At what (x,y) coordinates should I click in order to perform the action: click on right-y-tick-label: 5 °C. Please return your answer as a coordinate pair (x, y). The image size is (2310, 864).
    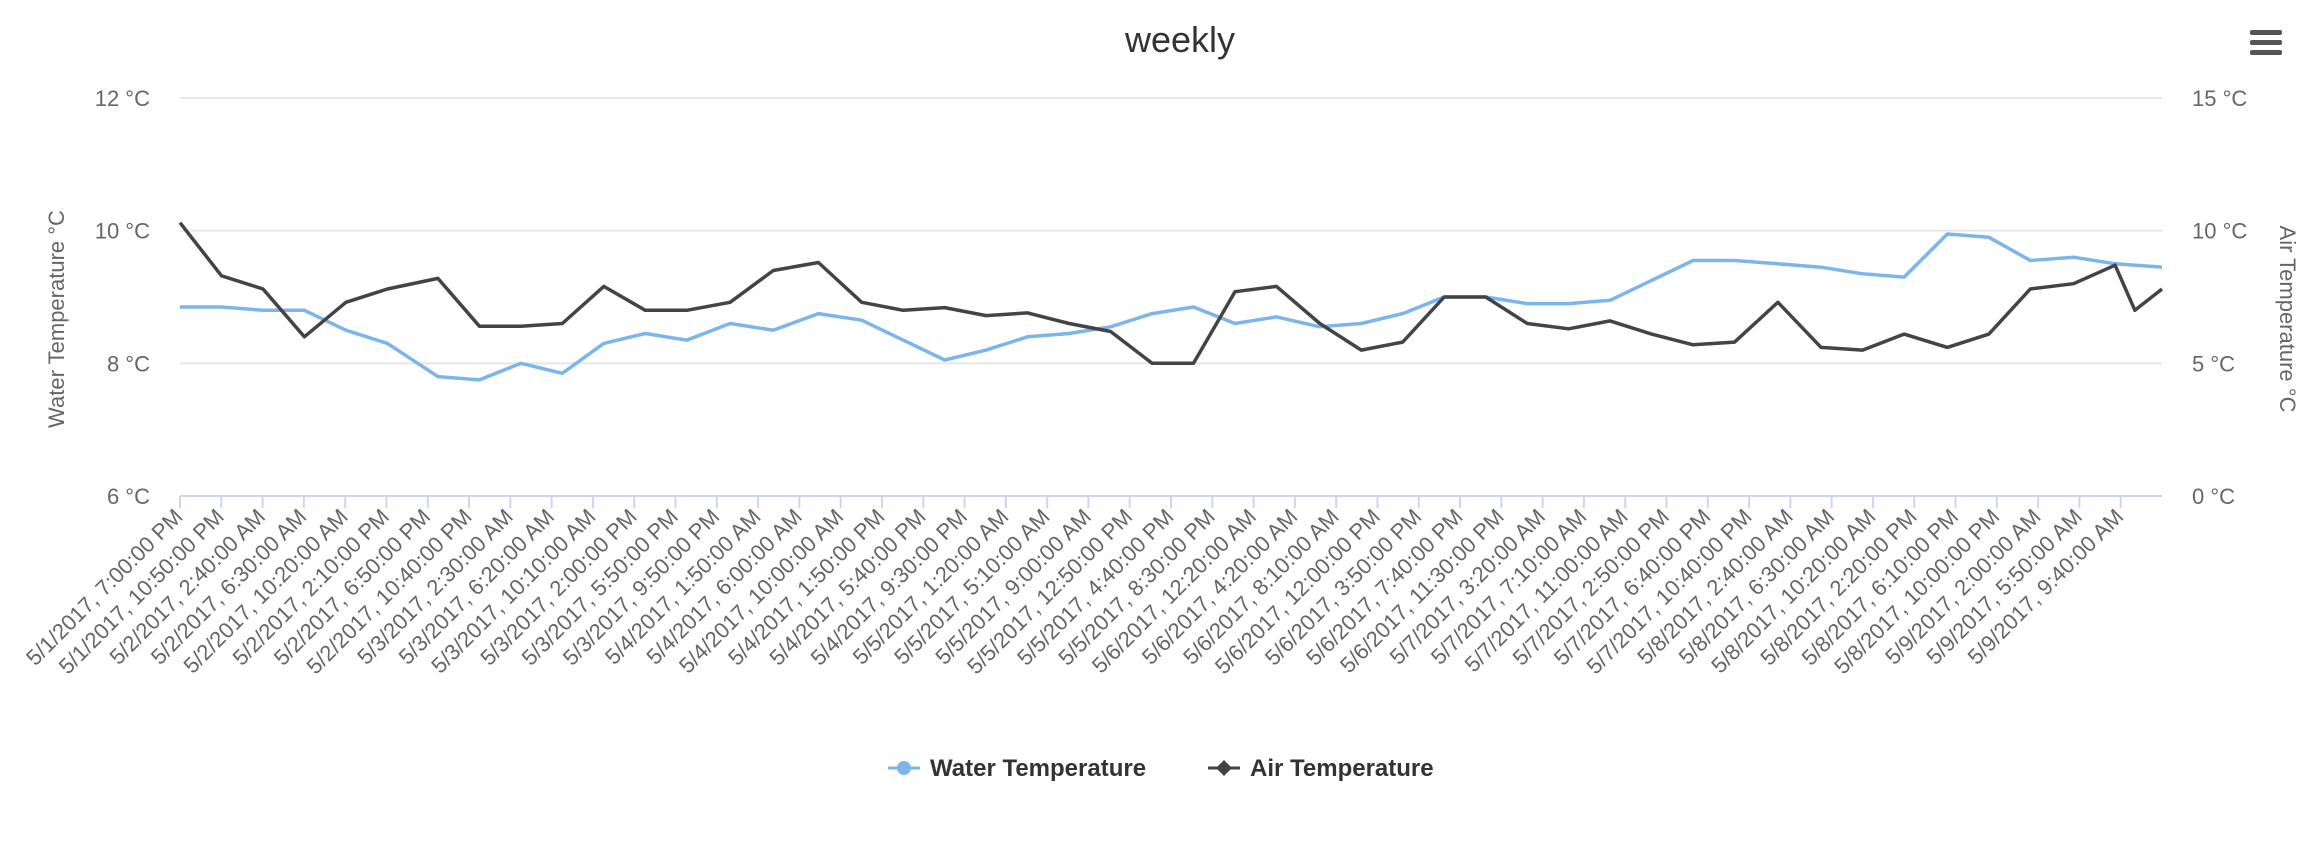
    Looking at the image, I should click on (2213, 363).